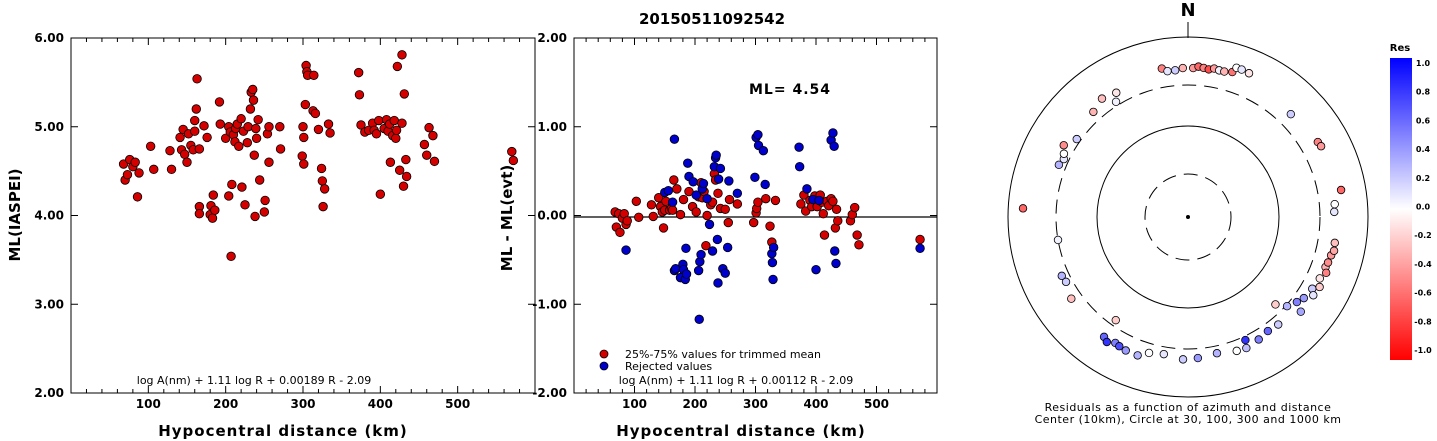 The width and height of the screenshot is (1437, 441). I want to click on middle-xtick-label: 400, so click(815, 404).